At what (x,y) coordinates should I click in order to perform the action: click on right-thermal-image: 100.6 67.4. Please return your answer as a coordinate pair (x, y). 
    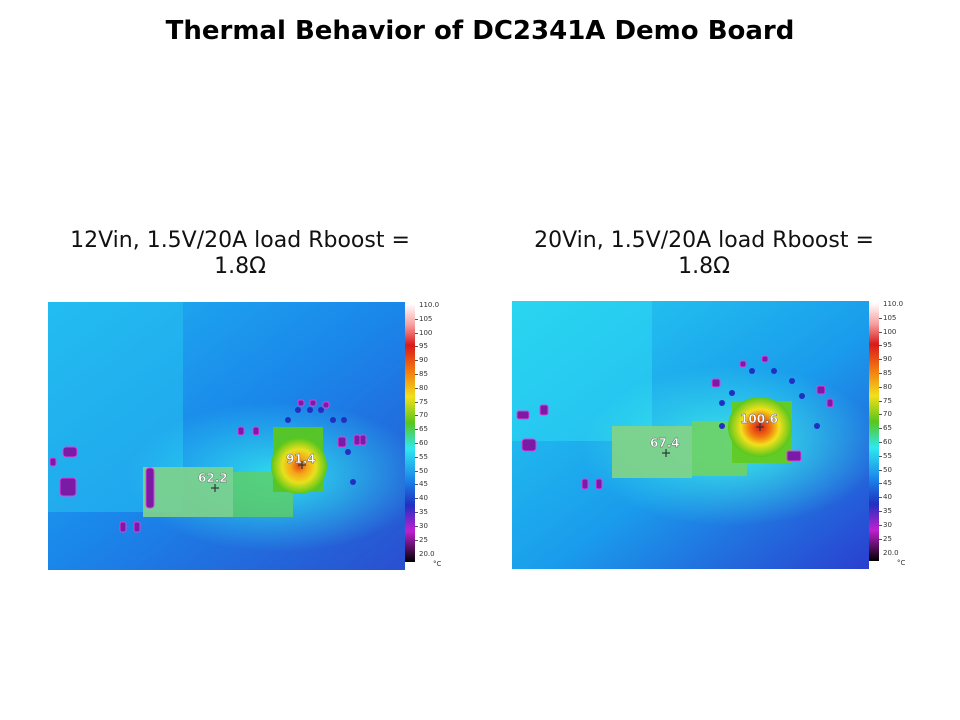
    Looking at the image, I should click on (690, 435).